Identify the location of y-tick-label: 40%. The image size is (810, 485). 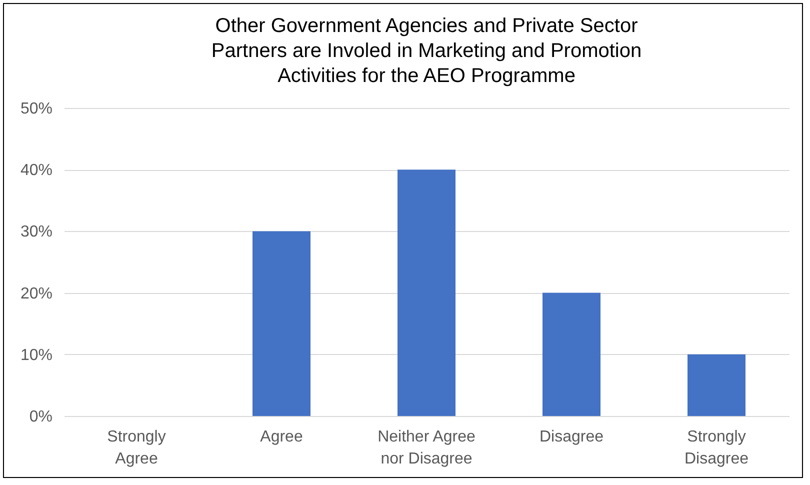
(36, 171).